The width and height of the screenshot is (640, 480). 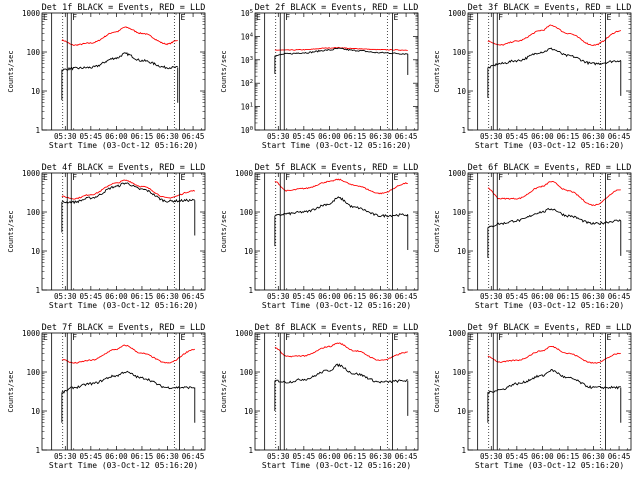 What do you see at coordinates (337, 8) in the screenshot?
I see `plot-title: Det 2f BLACK = Events, RED = LLD` at bounding box center [337, 8].